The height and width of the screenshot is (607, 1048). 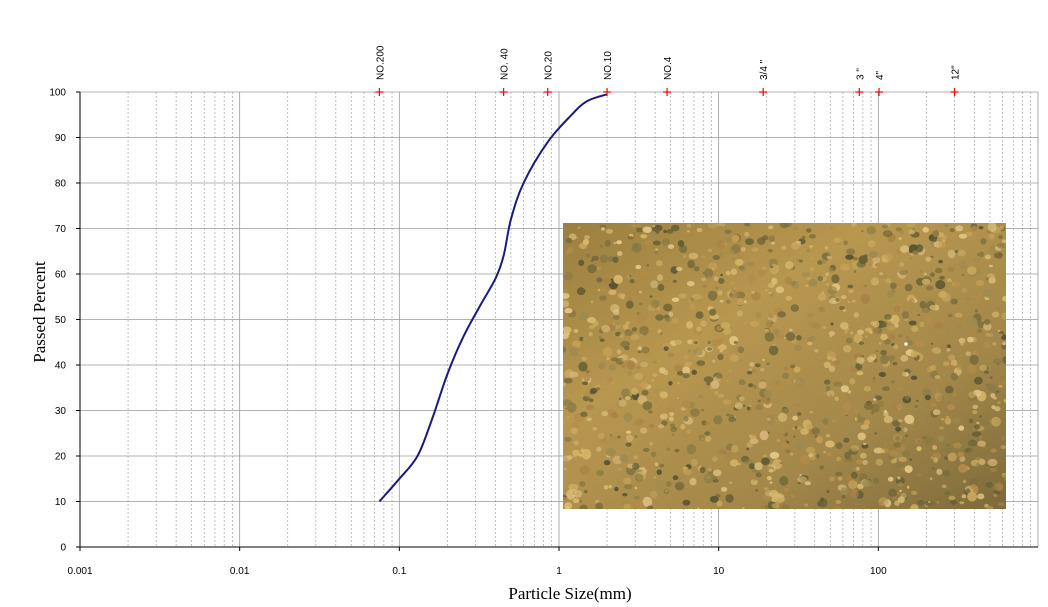 I want to click on x-axis-title: Particle Size(mm), so click(x=569, y=593).